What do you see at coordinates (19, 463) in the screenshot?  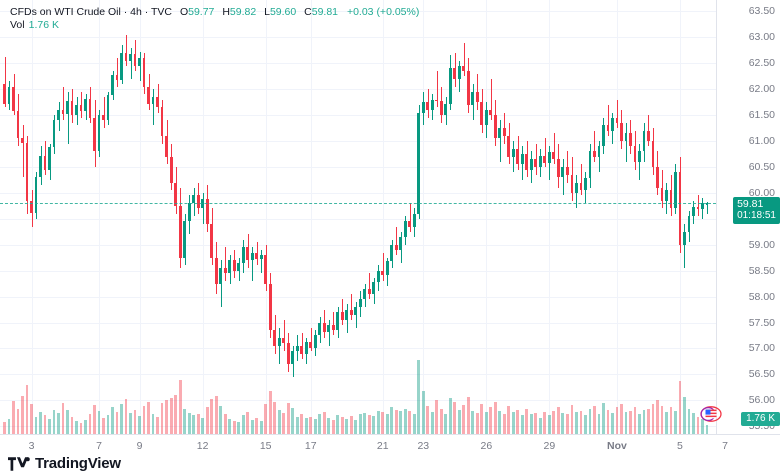 I see `tradingview-mark-icon` at bounding box center [19, 463].